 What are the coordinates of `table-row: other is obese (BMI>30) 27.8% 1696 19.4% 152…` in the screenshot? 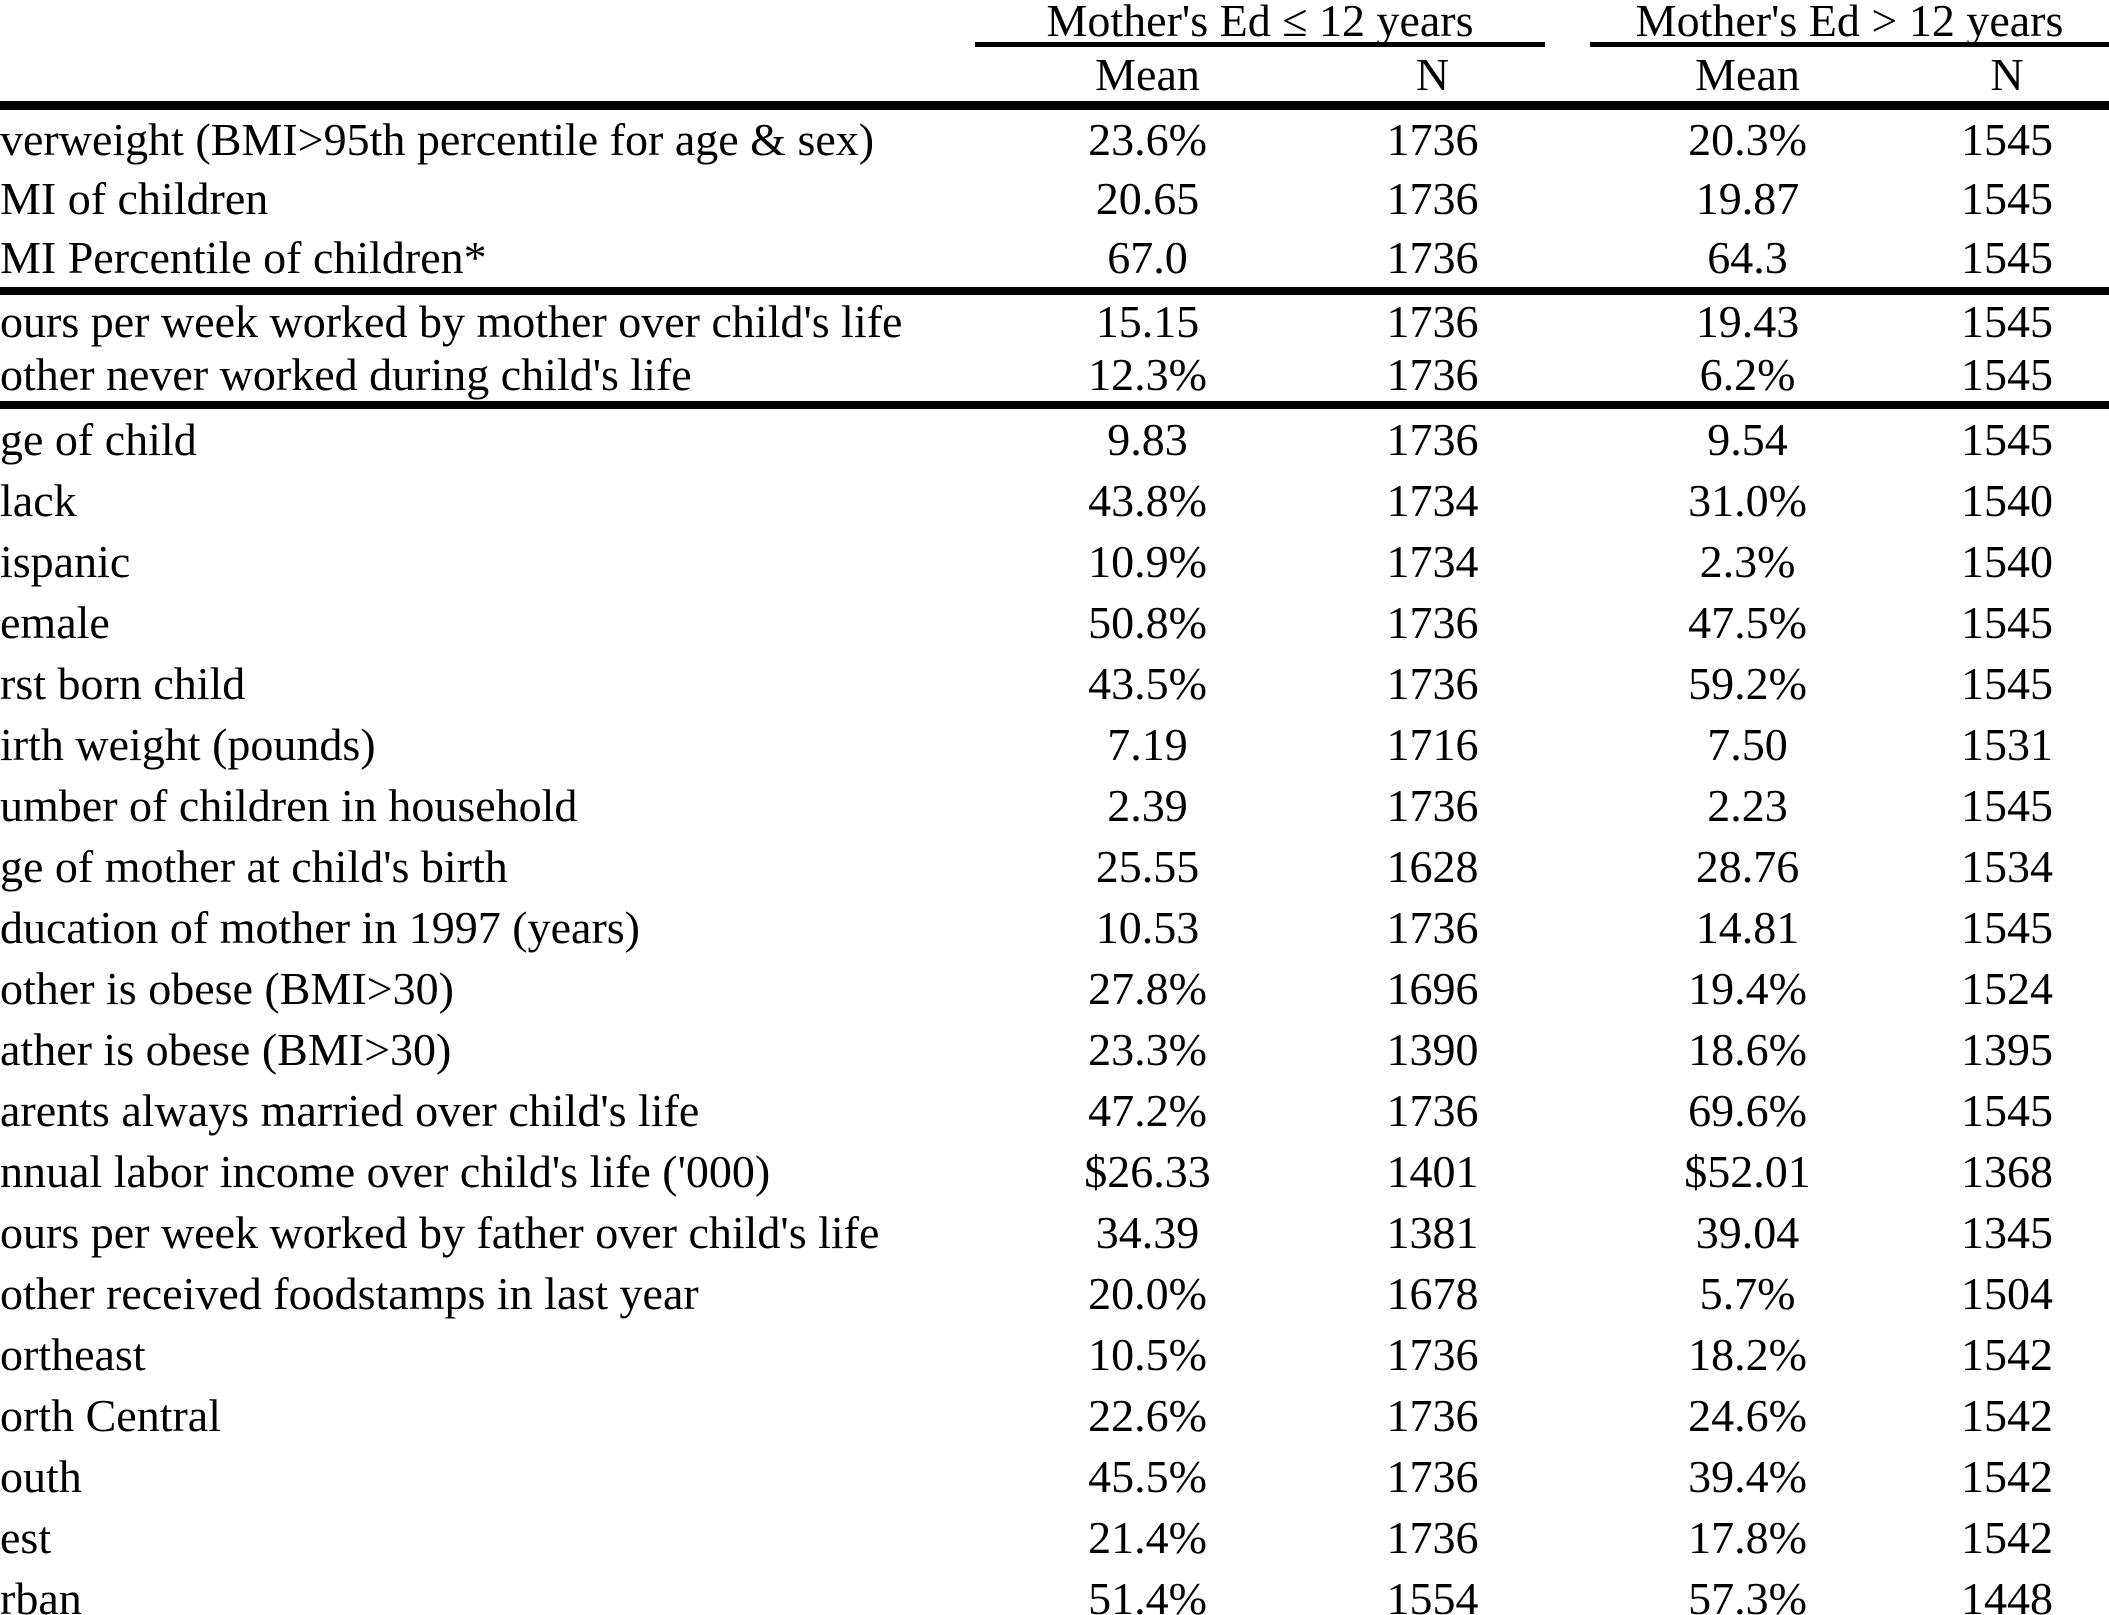 It's located at (1054, 988).